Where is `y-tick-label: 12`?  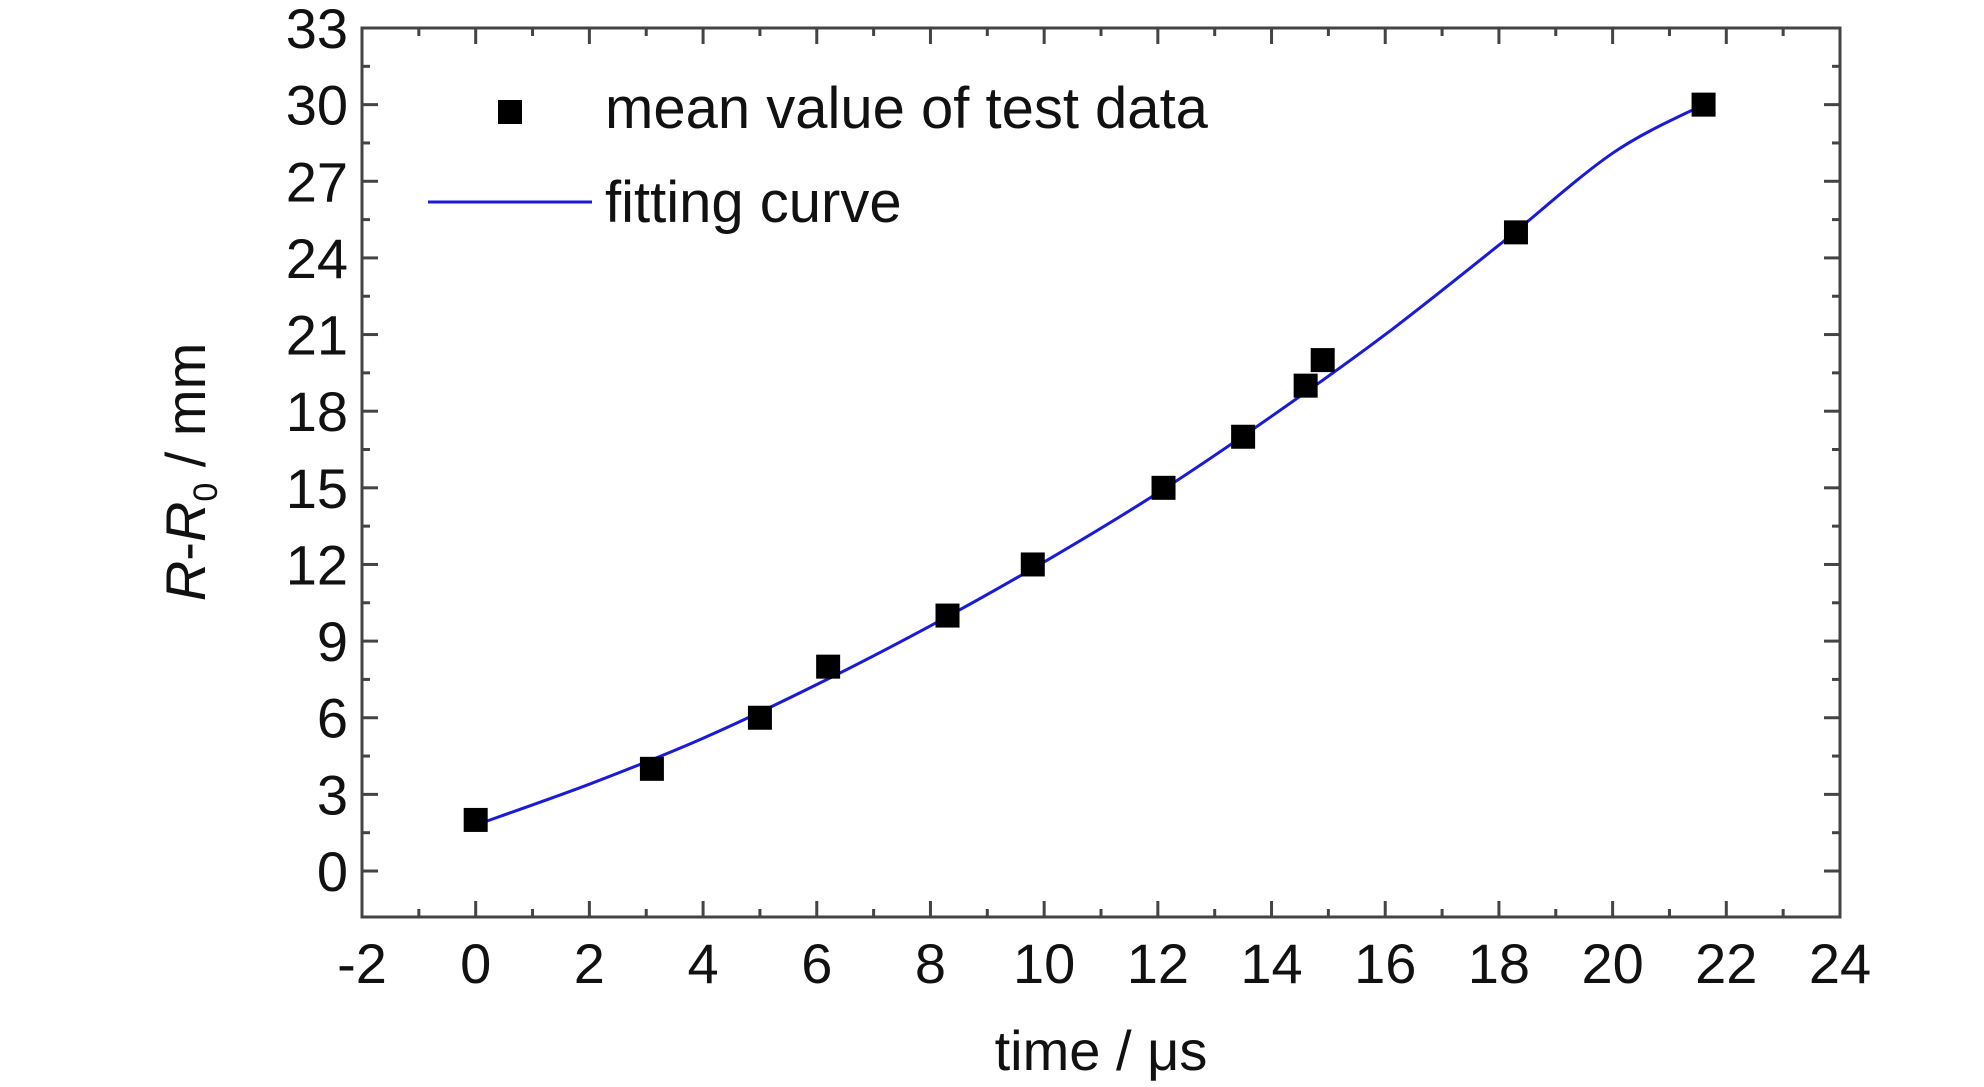
y-tick-label: 12 is located at coordinates (317, 564).